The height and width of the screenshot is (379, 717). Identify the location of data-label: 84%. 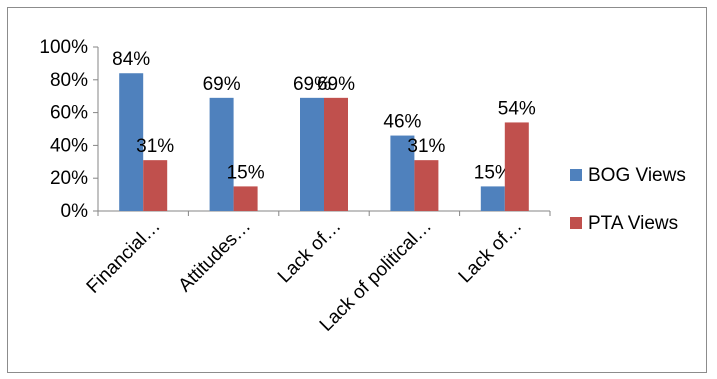
(131, 59).